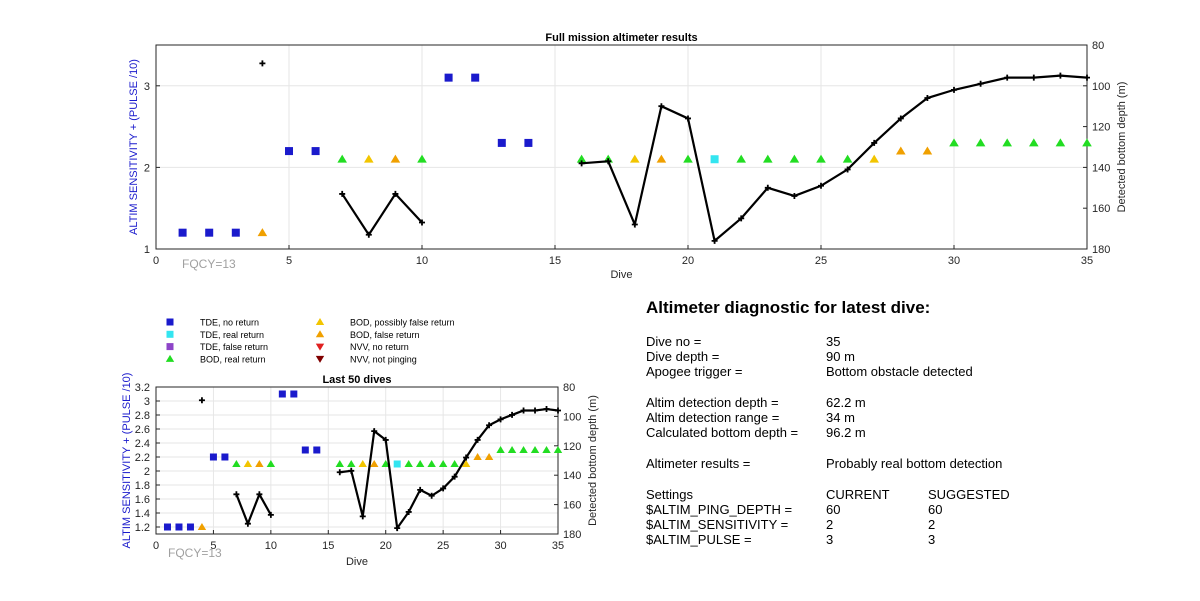  I want to click on setting-suggested: 2, so click(932, 524).